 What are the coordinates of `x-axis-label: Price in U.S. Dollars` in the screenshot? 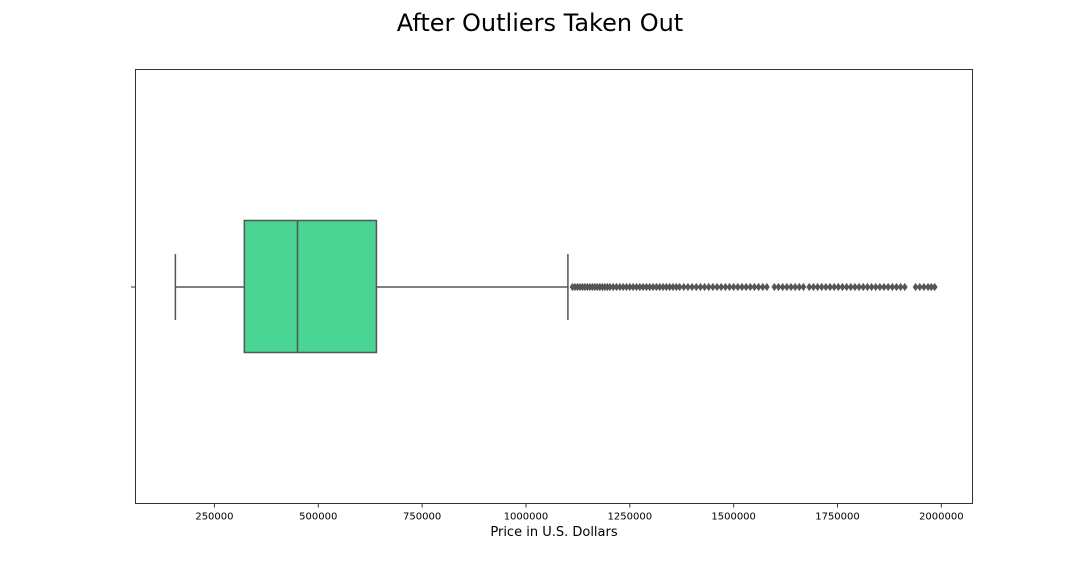 It's located at (553, 532).